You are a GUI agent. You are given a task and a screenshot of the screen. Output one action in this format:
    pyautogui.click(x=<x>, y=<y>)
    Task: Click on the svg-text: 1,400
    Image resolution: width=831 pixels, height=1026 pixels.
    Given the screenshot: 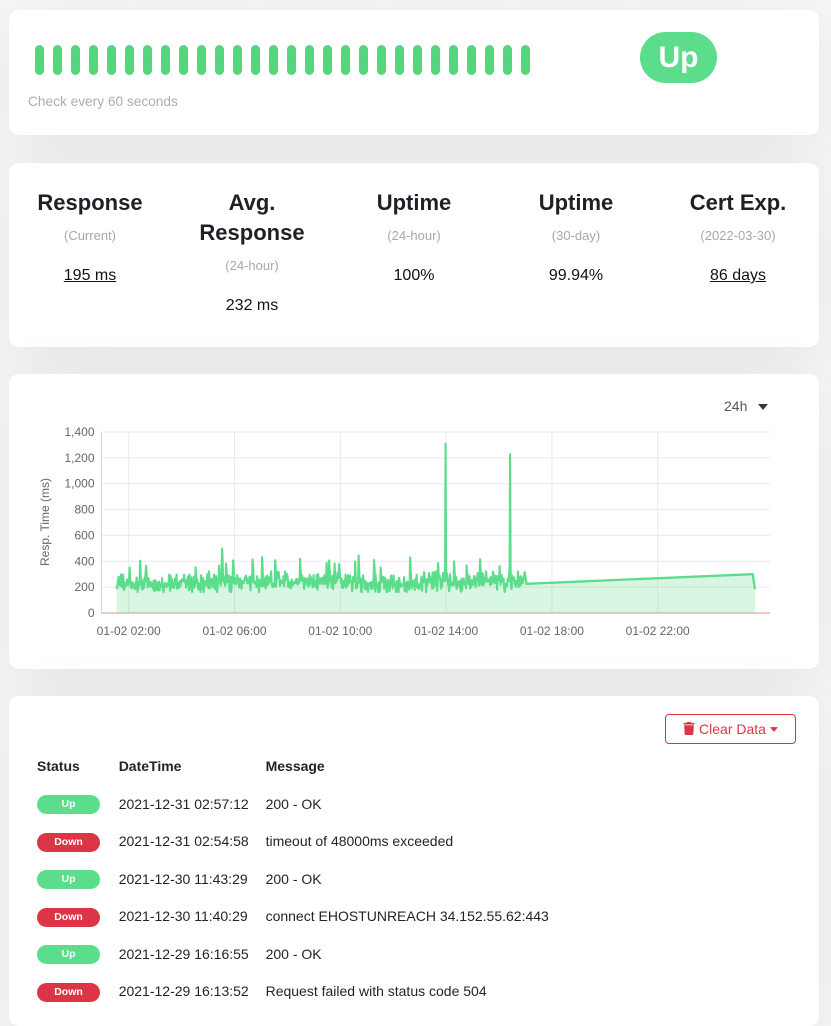 What is the action you would take?
    pyautogui.click(x=79, y=432)
    